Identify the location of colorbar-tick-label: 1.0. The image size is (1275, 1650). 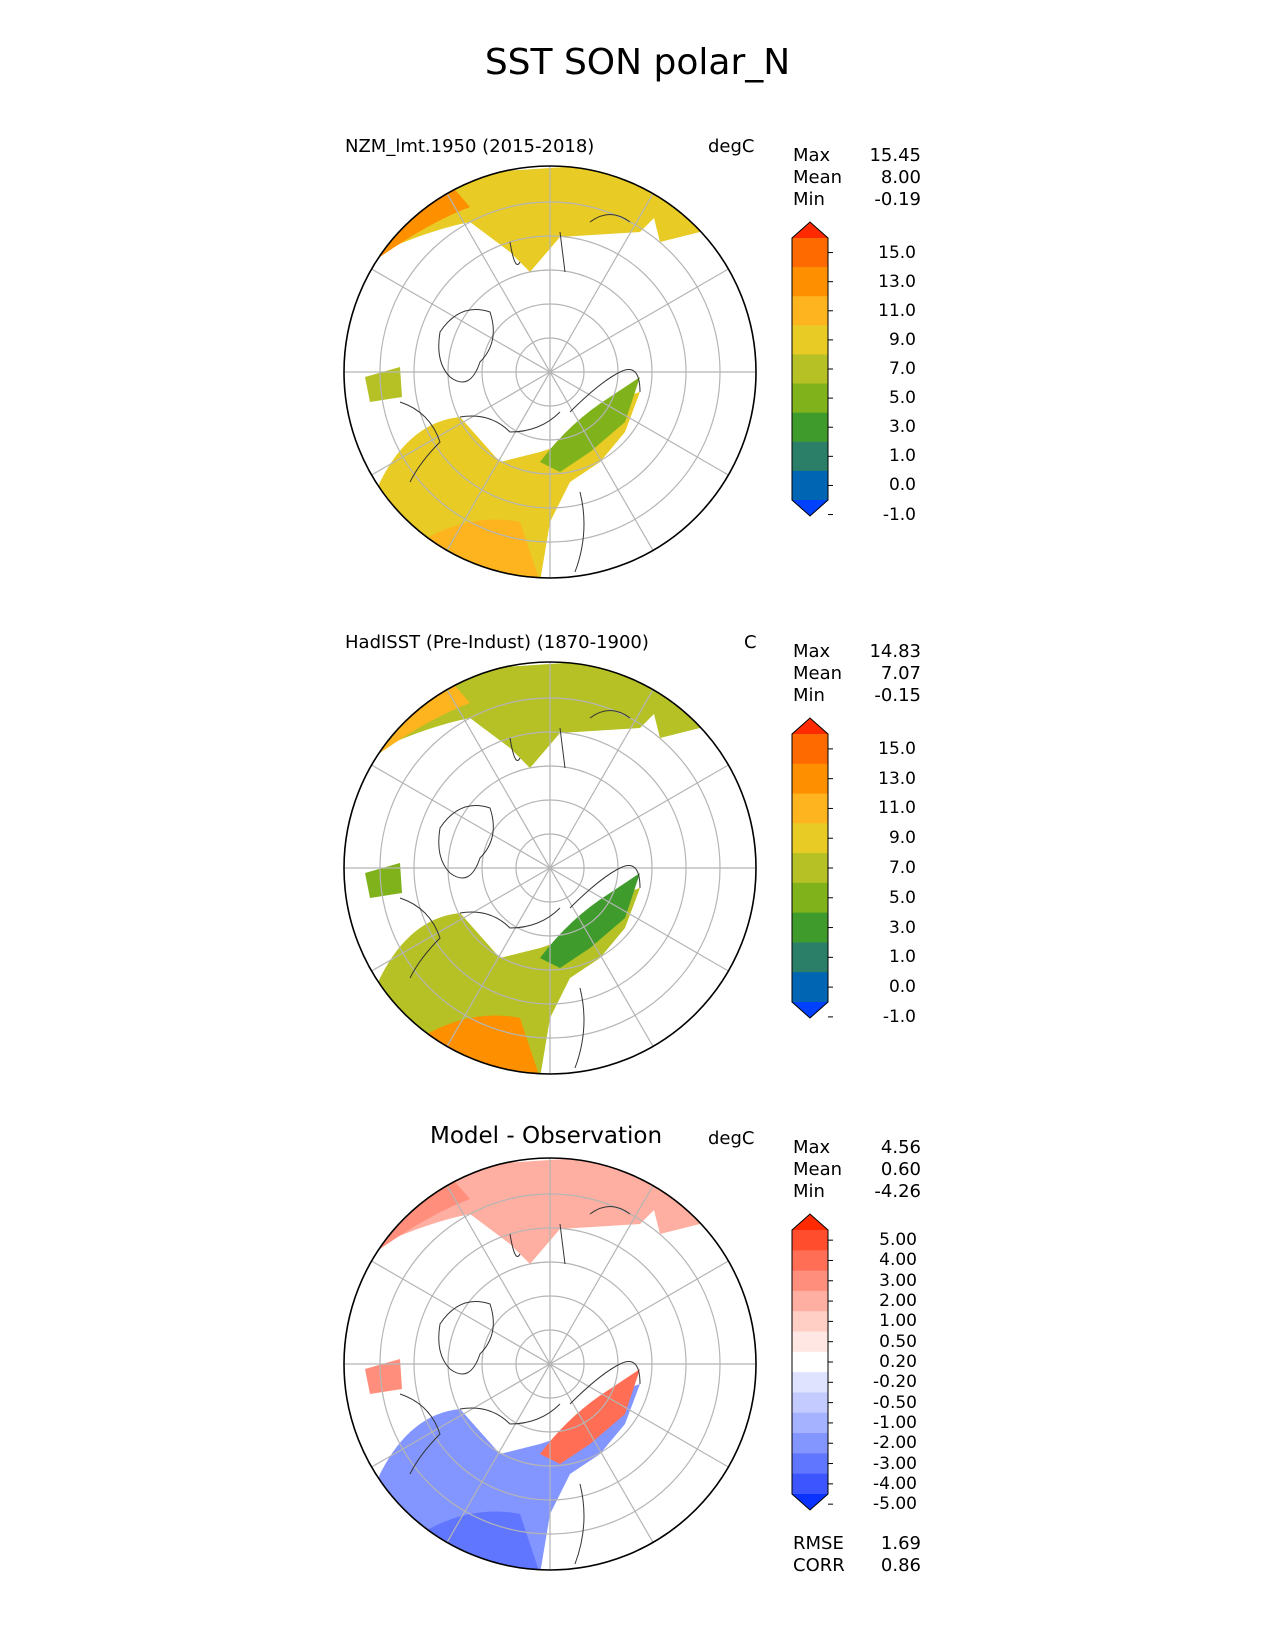
(902, 456).